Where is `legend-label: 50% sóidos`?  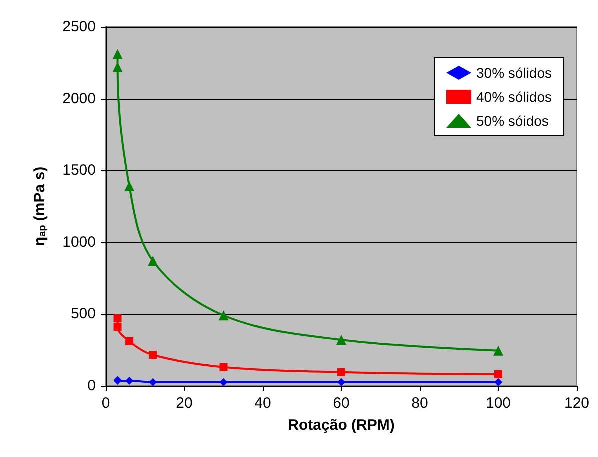
legend-label: 50% sóidos is located at coordinates (512, 121).